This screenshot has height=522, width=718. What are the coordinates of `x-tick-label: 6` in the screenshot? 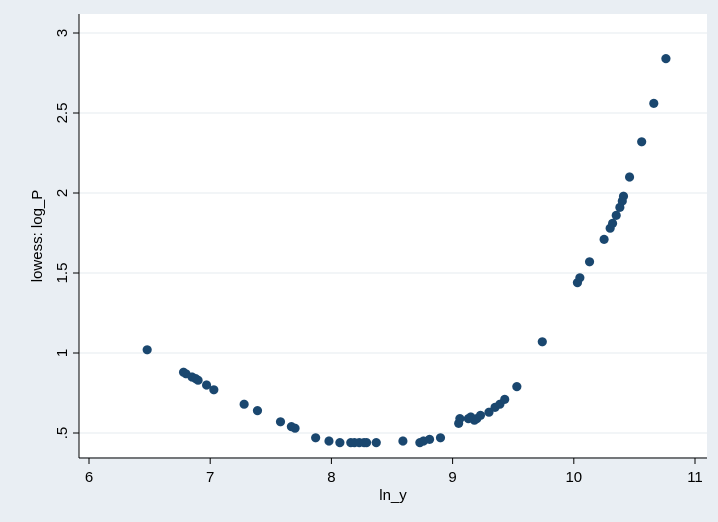 It's located at (89, 477).